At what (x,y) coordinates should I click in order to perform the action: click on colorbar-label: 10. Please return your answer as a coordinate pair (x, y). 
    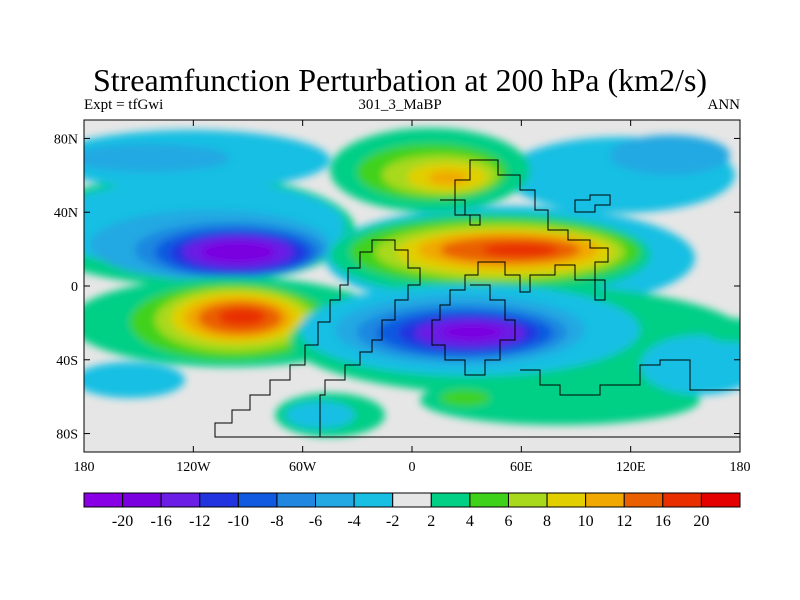
    Looking at the image, I should click on (586, 521).